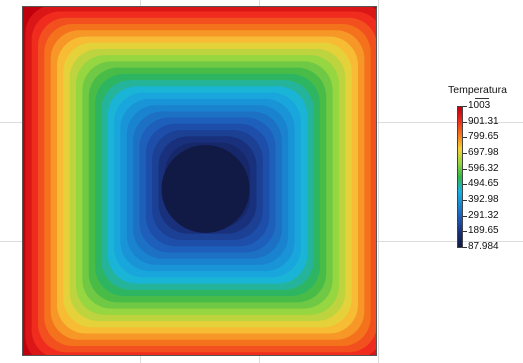 This screenshot has height=363, width=523. I want to click on colorbar-tick-label: 189.65, so click(483, 231).